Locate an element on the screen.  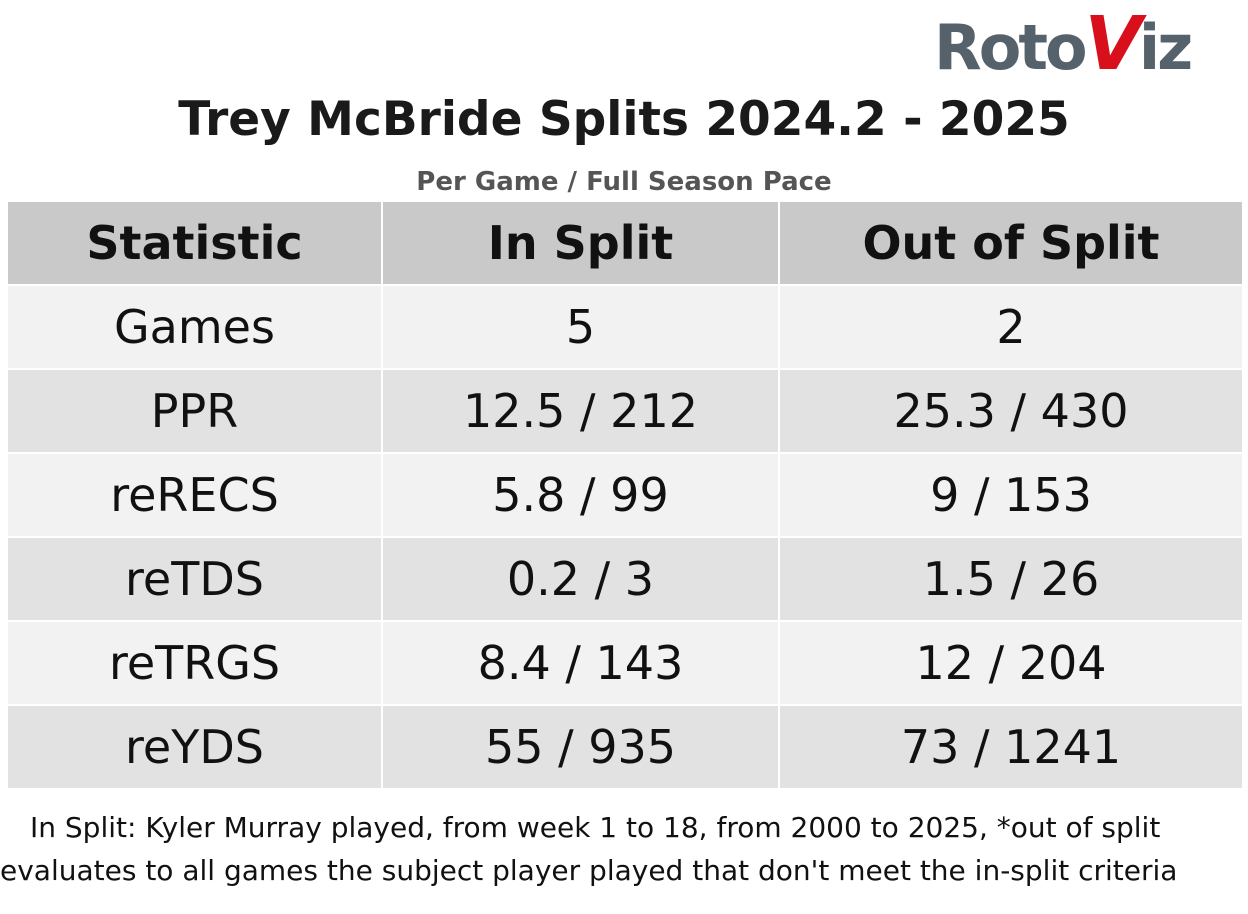
table-row: reTDS 0.2 / 3 1.5 / 26 is located at coordinates (625, 579).